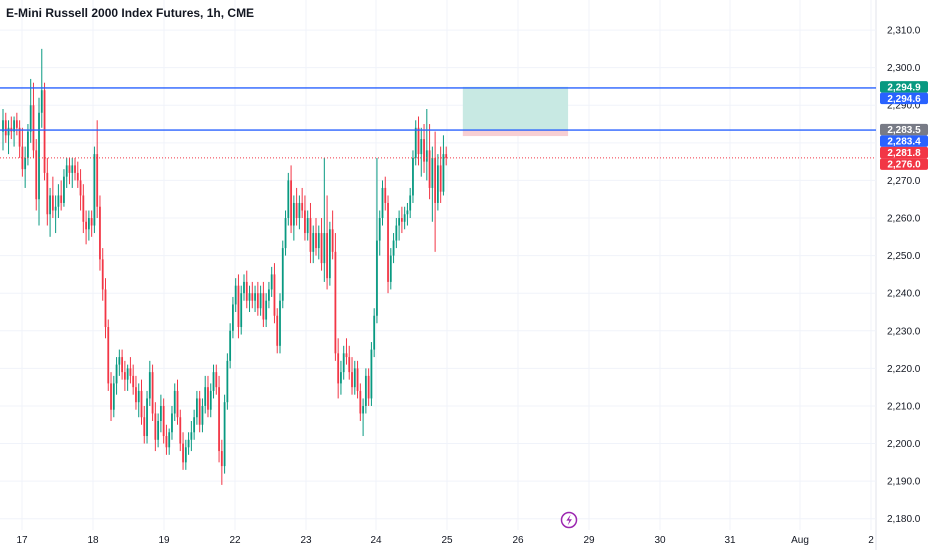 This screenshot has width=932, height=550. Describe the element at coordinates (515, 133) in the screenshot. I see `stop-zone` at that location.